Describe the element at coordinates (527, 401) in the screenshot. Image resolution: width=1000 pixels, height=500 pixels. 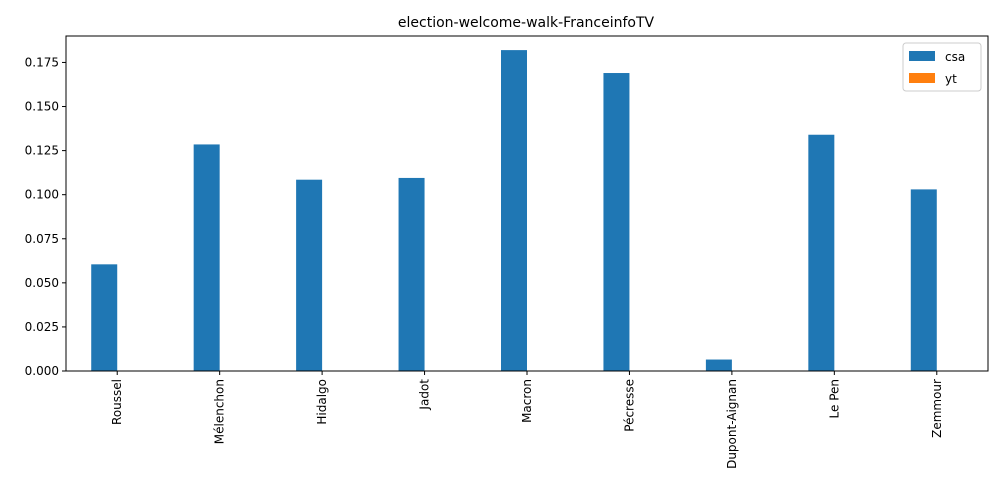
I see `x-tick-label: Macron` at that location.